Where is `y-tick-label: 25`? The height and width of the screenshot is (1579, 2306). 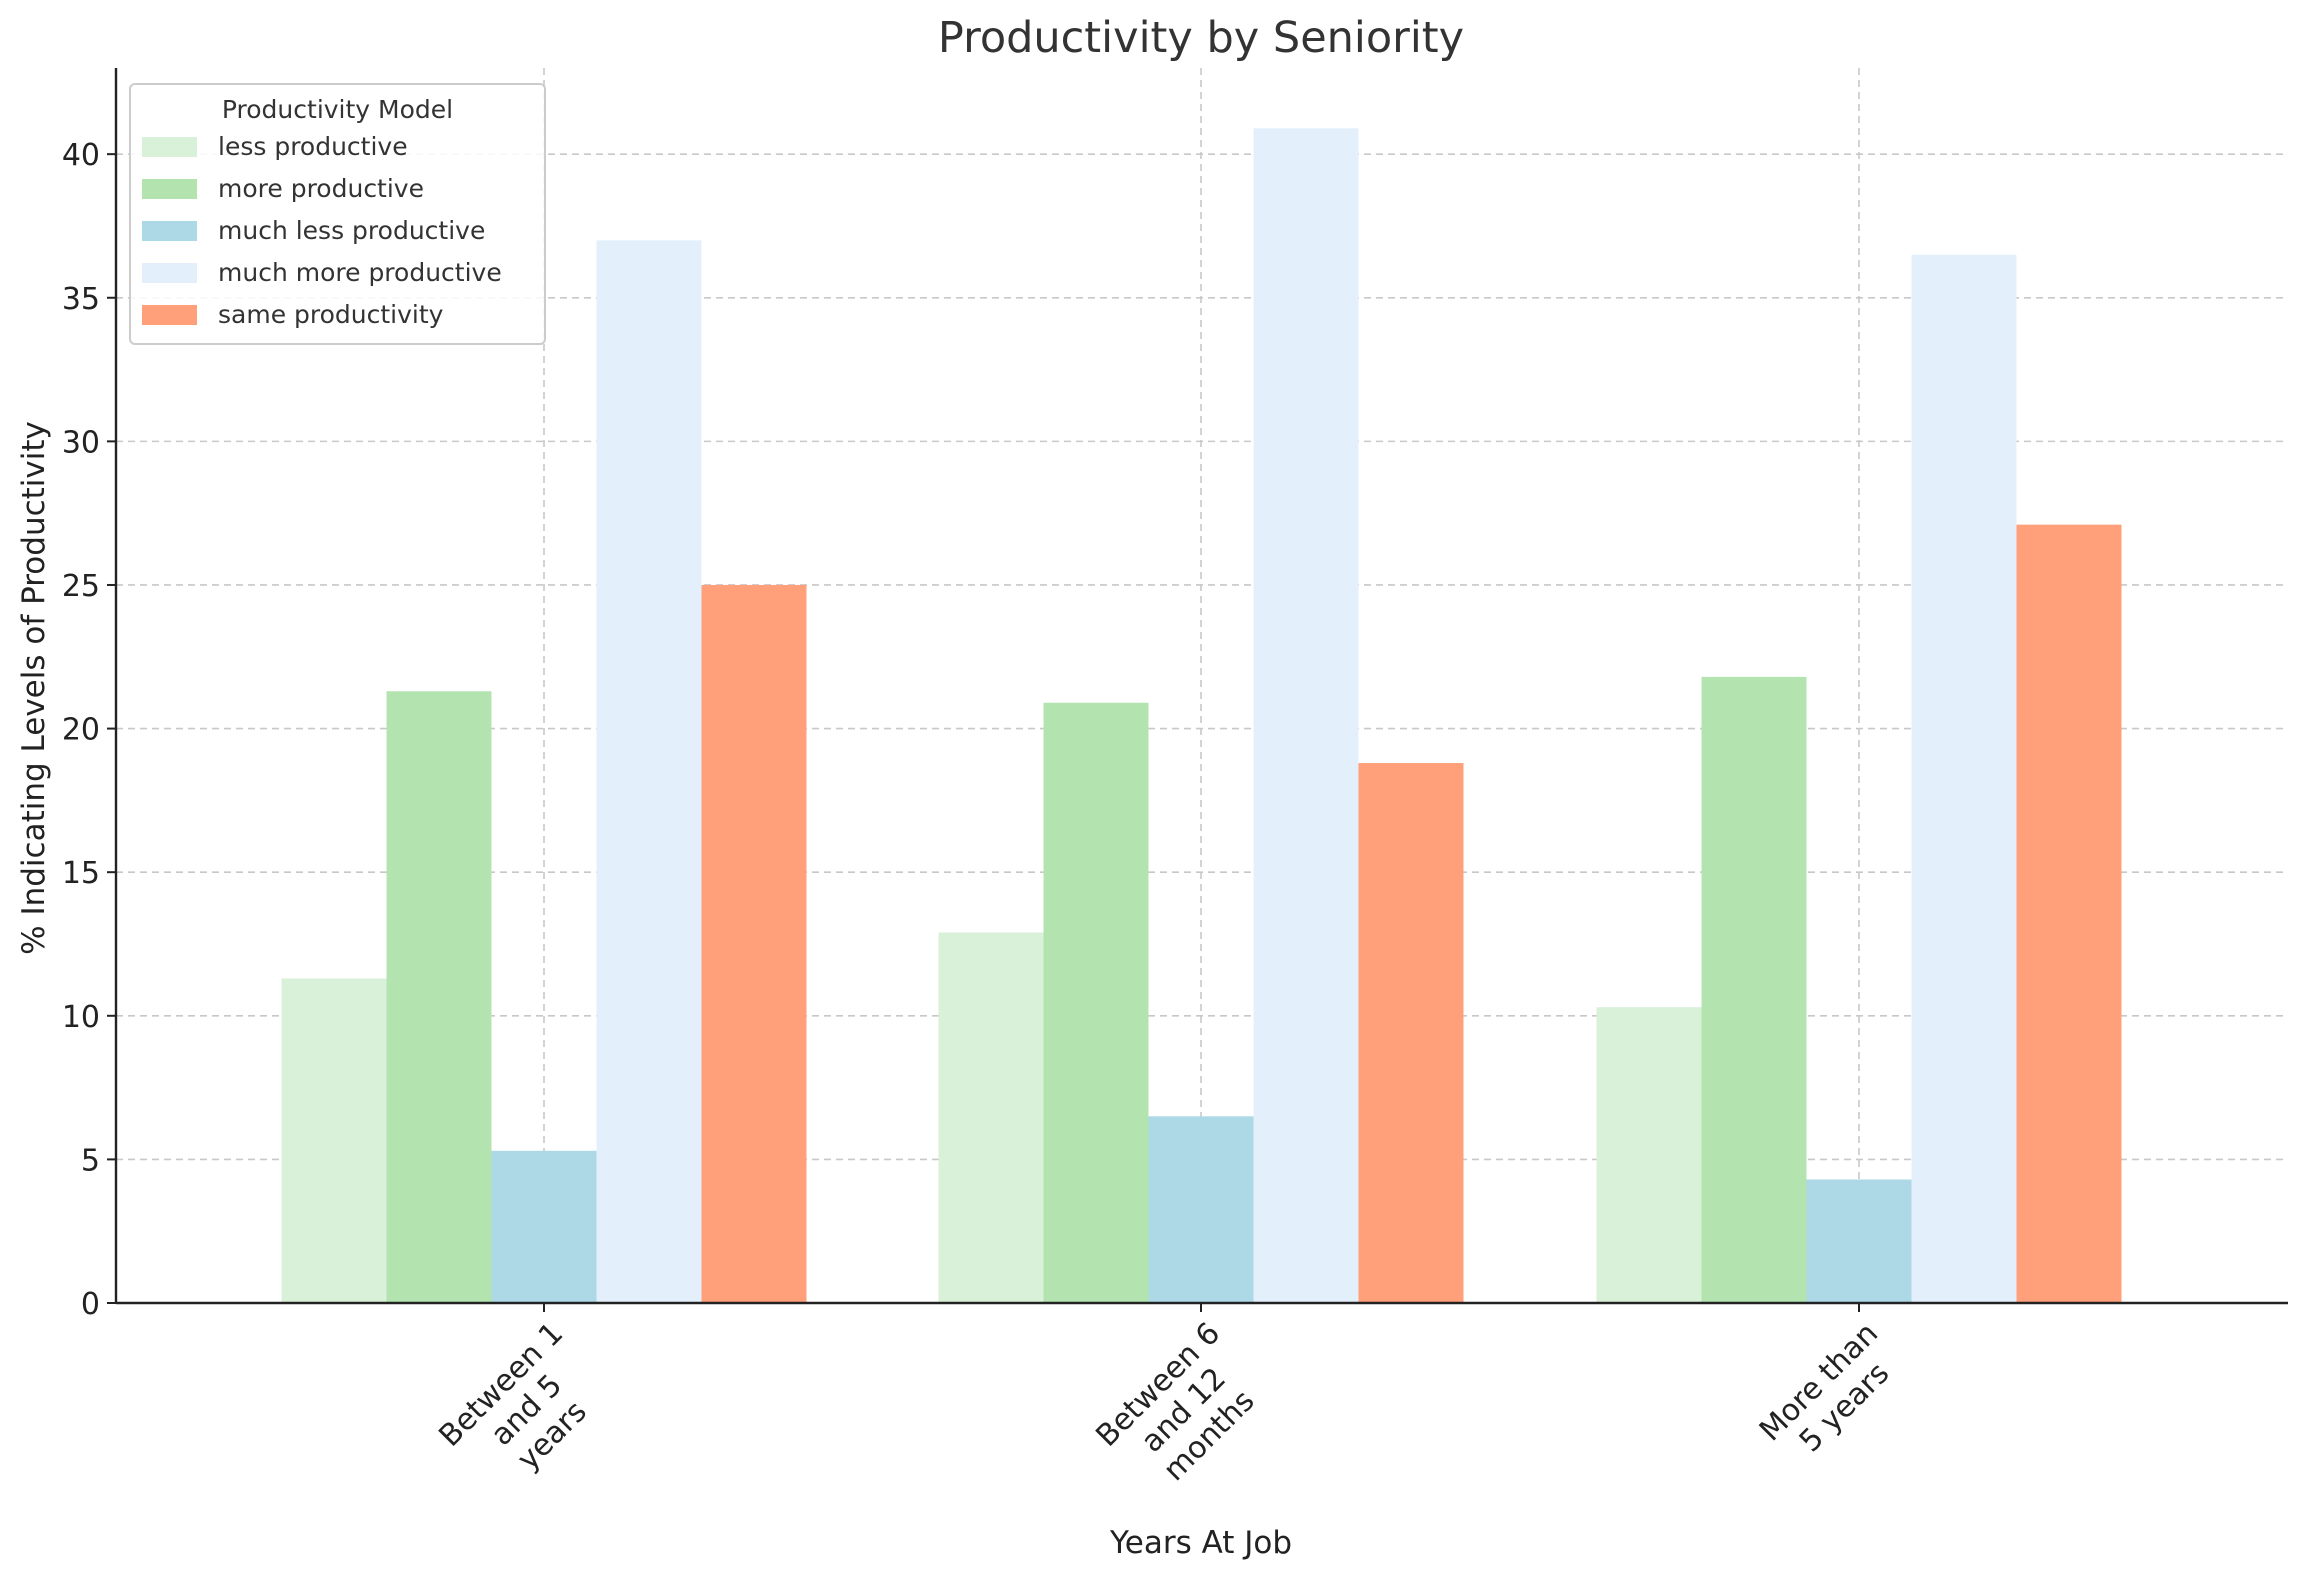 y-tick-label: 25 is located at coordinates (81, 586).